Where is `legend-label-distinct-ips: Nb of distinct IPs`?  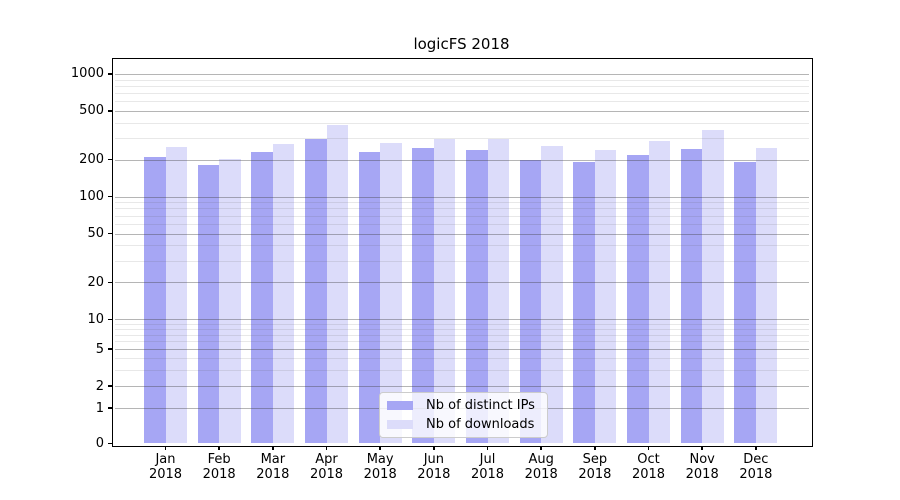
legend-label-distinct-ips: Nb of distinct IPs is located at coordinates (480, 405).